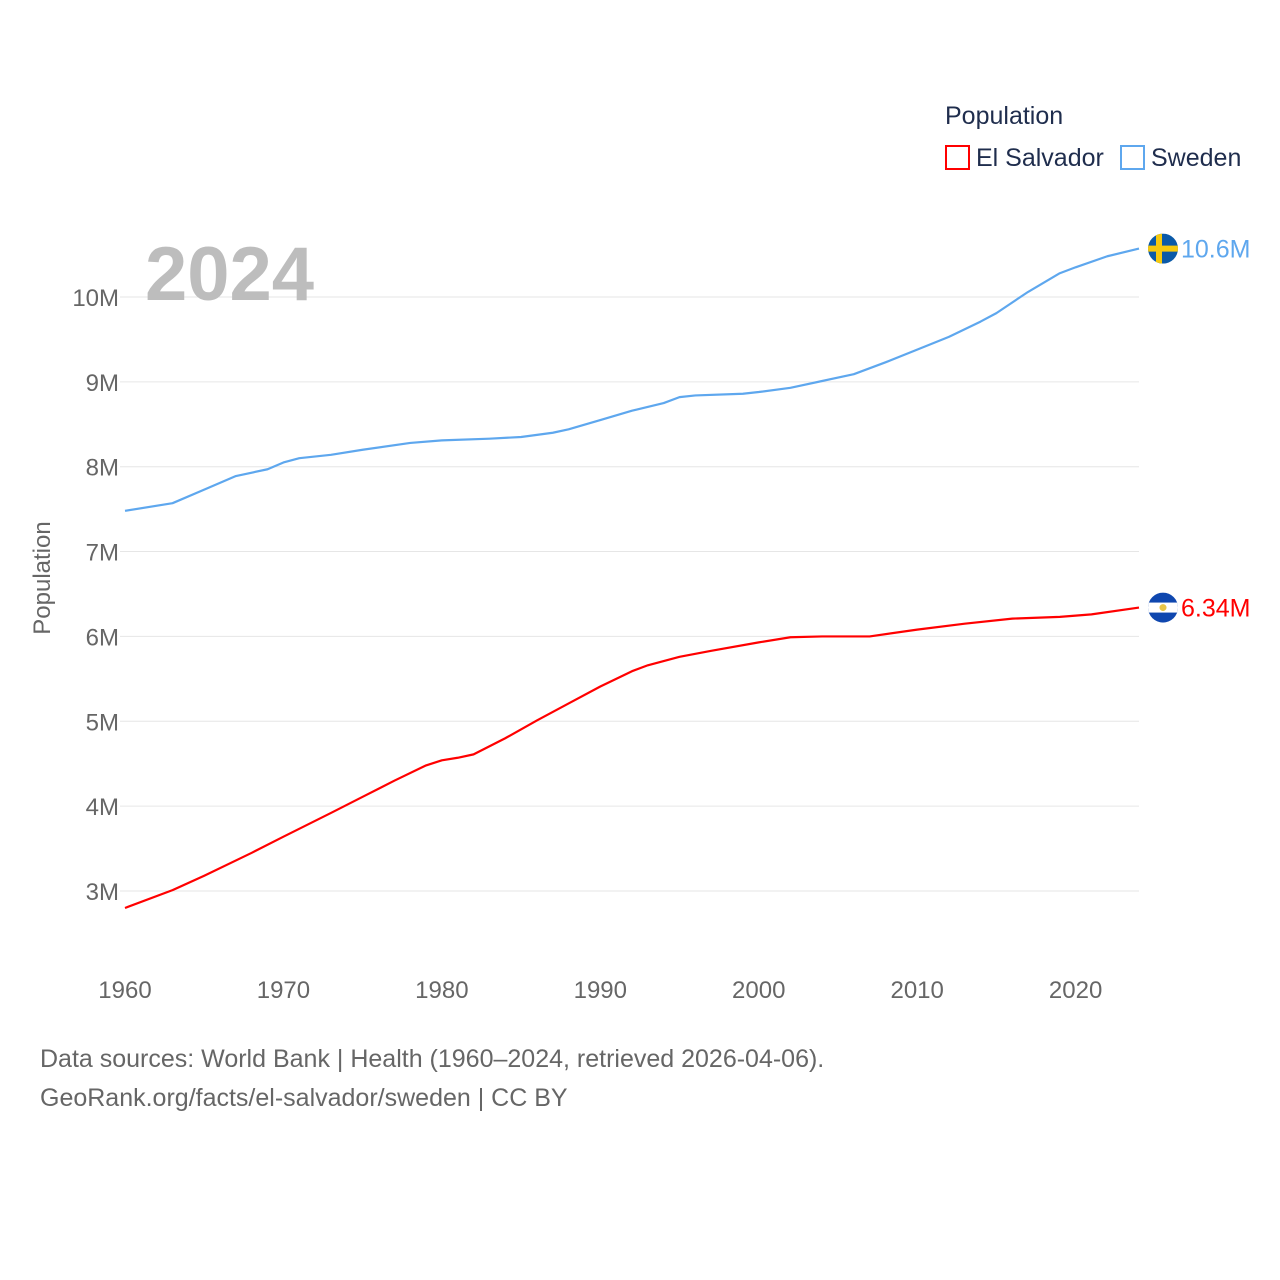 The height and width of the screenshot is (1280, 1280). Describe the element at coordinates (1215, 609) in the screenshot. I see `end-label-el-salvador: 6.34M` at that location.